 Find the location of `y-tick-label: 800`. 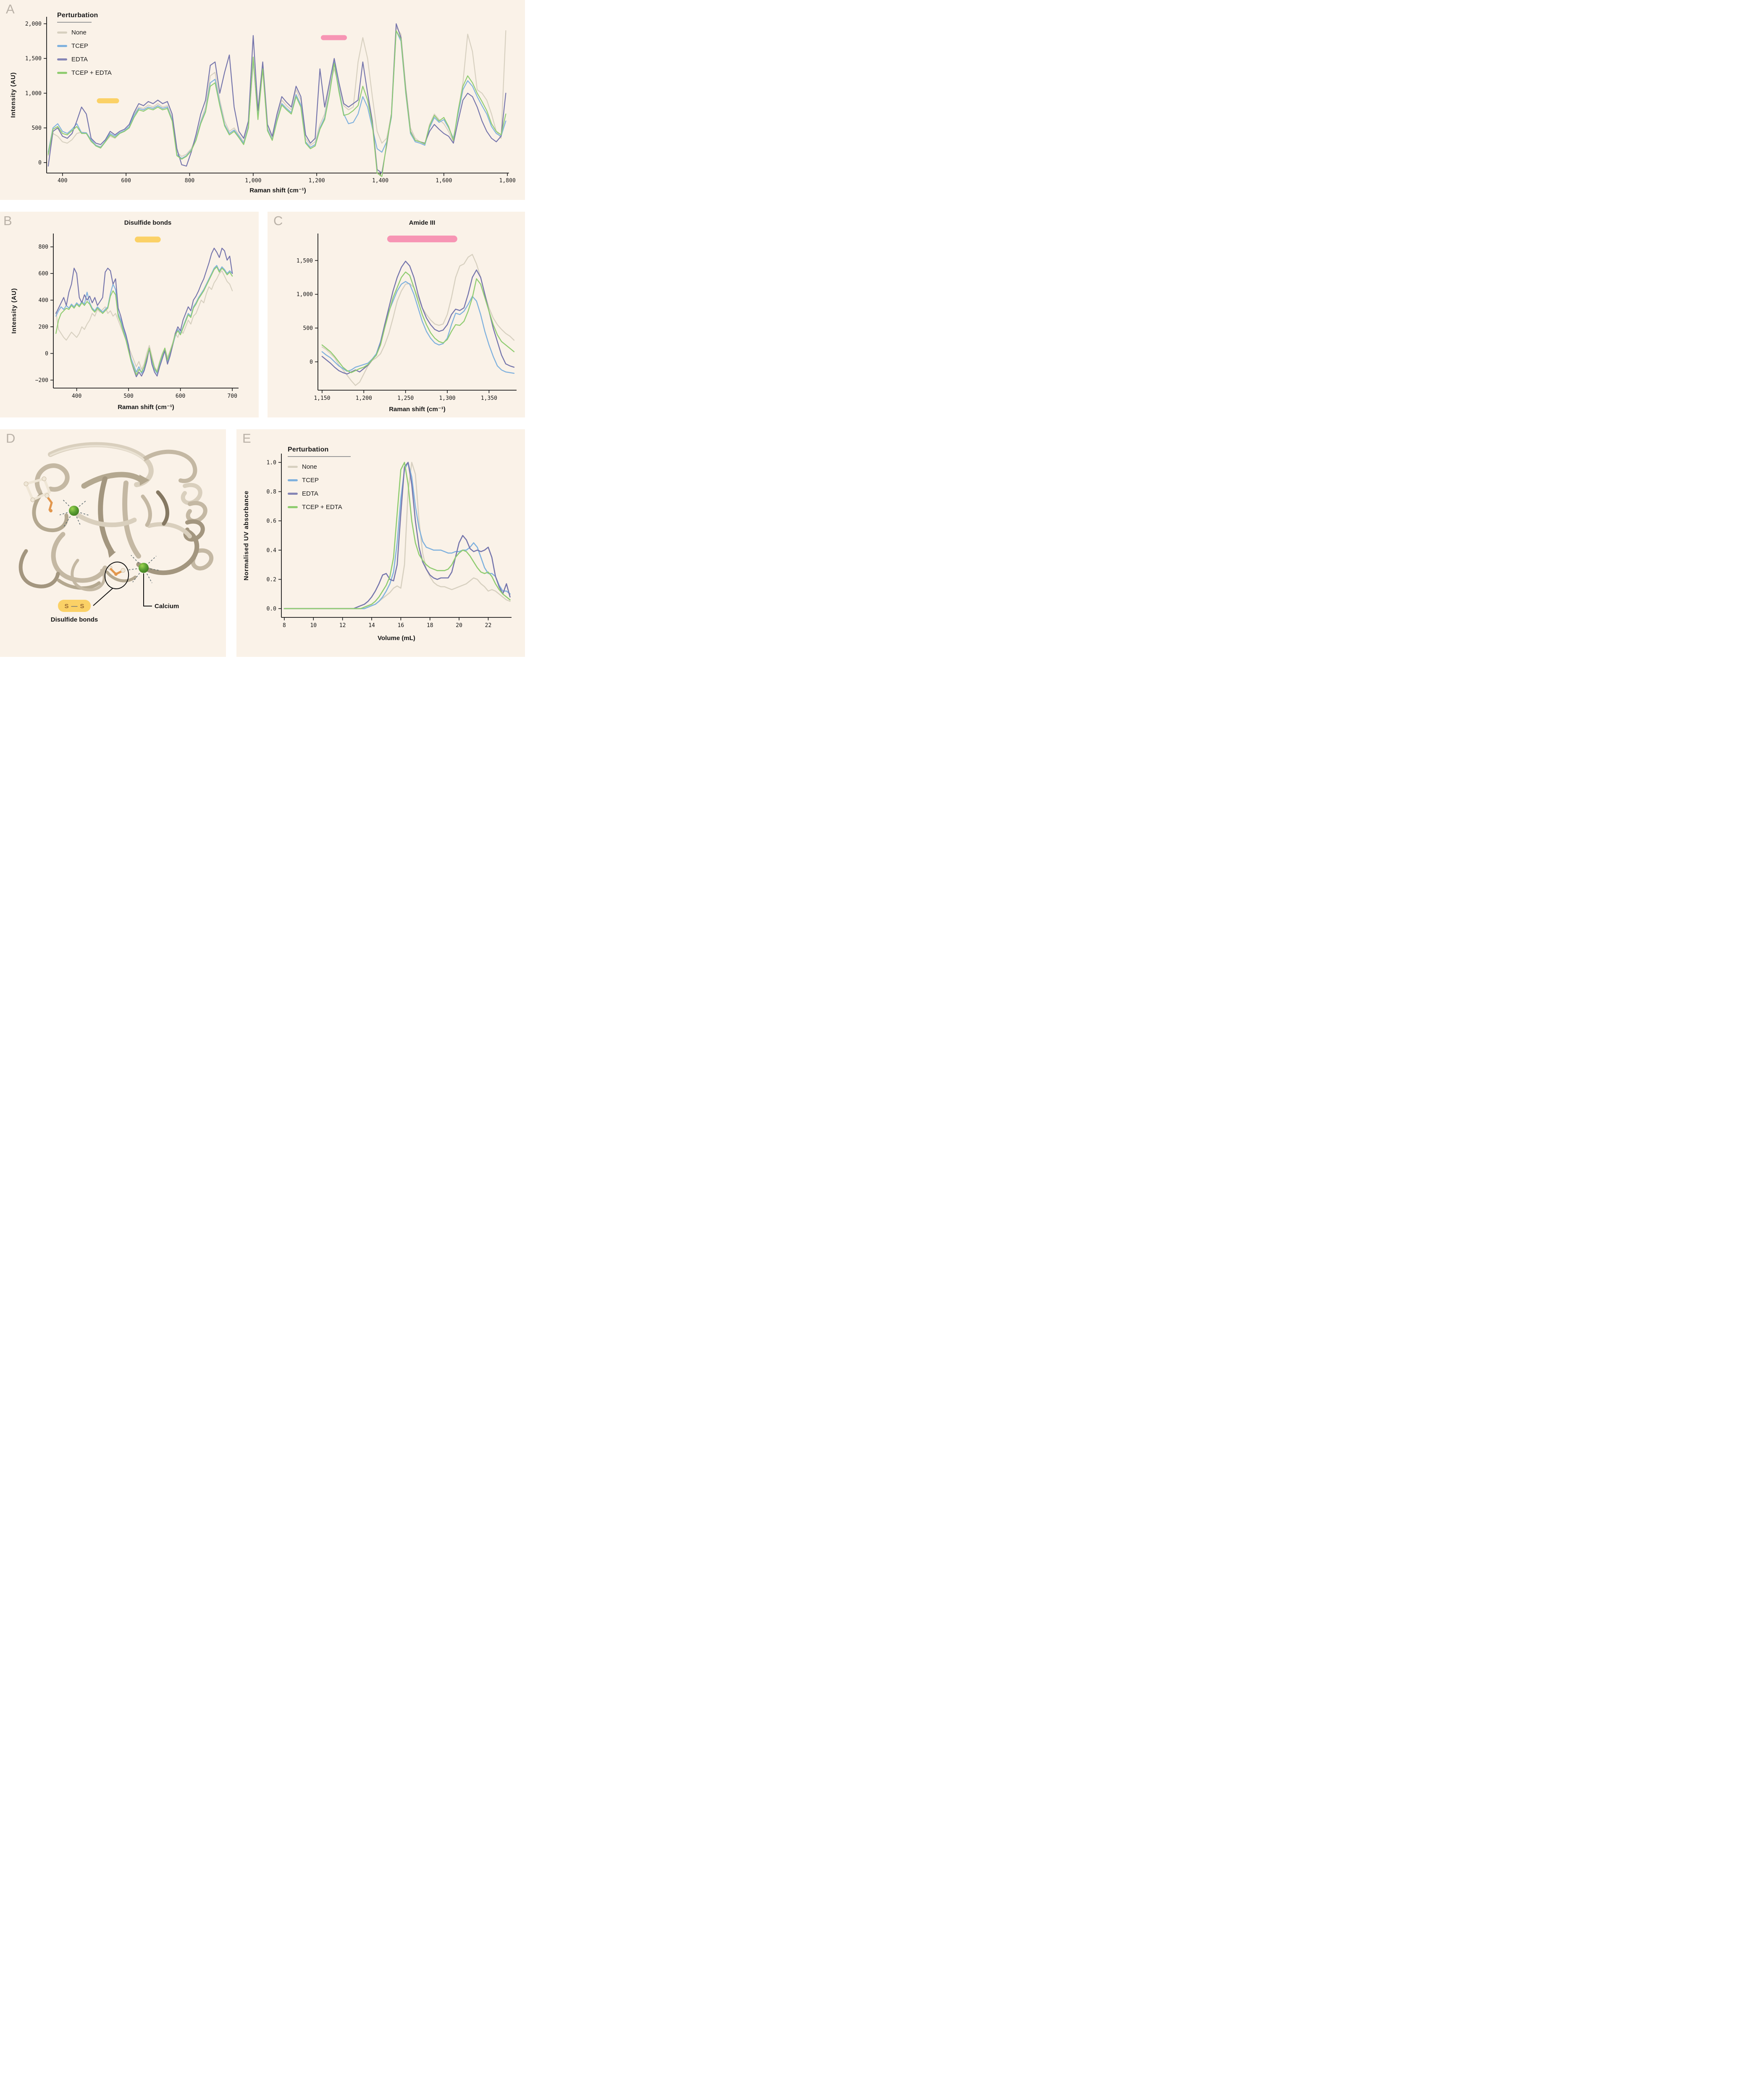

y-tick-label: 800 is located at coordinates (43, 247).